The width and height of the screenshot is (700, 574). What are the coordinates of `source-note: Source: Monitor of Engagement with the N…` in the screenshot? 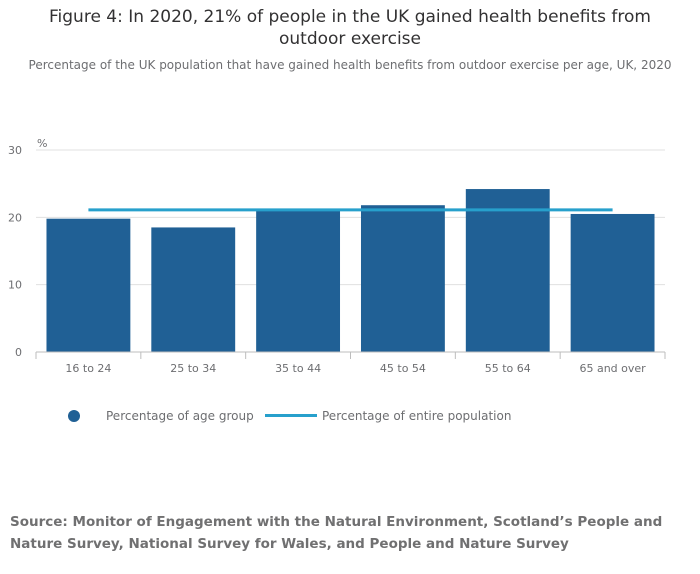 It's located at (336, 533).